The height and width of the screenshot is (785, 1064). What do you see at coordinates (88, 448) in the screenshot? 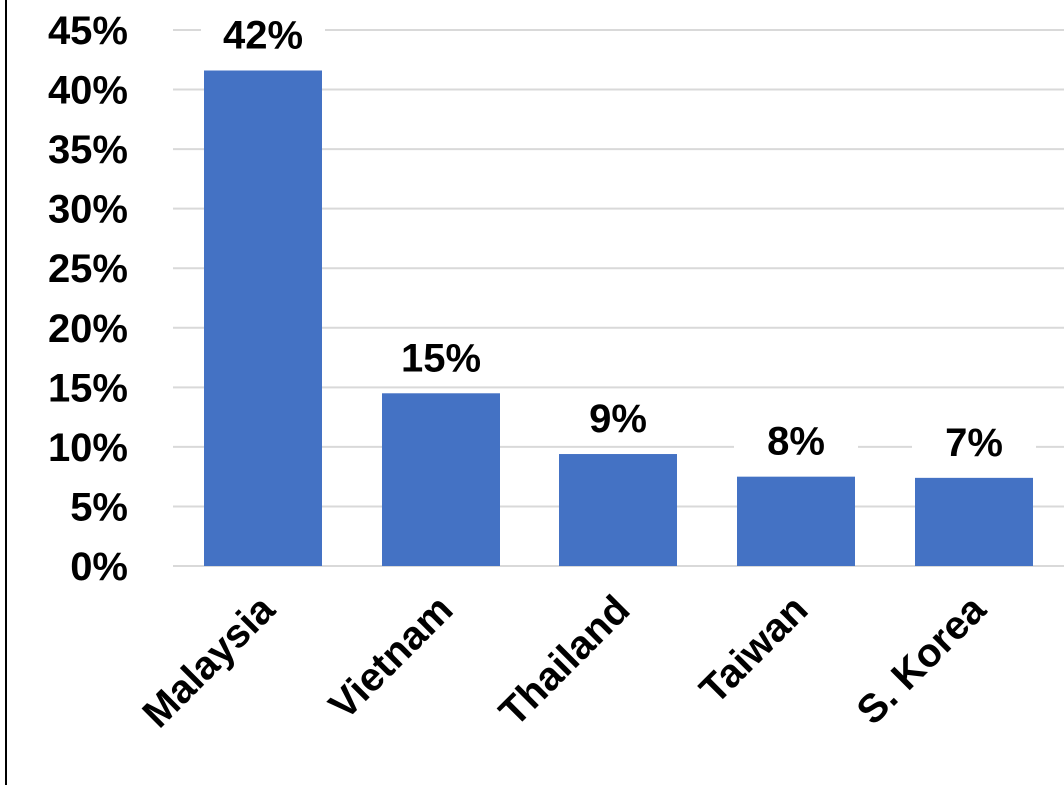
I see `y-tick-label: 10%` at bounding box center [88, 448].